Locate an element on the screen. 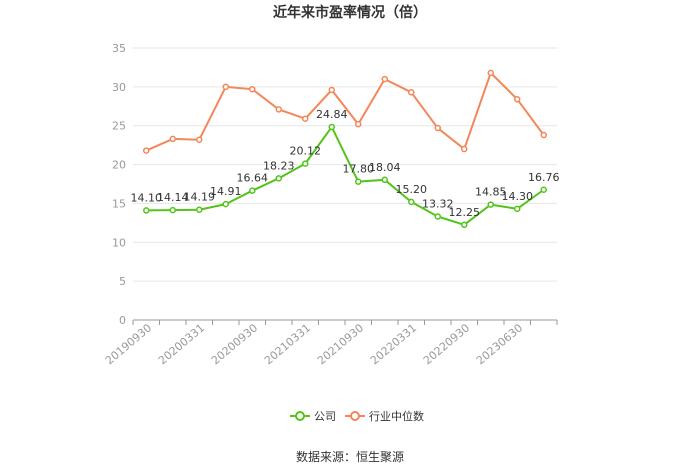  data-label: 14.10 is located at coordinates (147, 197).